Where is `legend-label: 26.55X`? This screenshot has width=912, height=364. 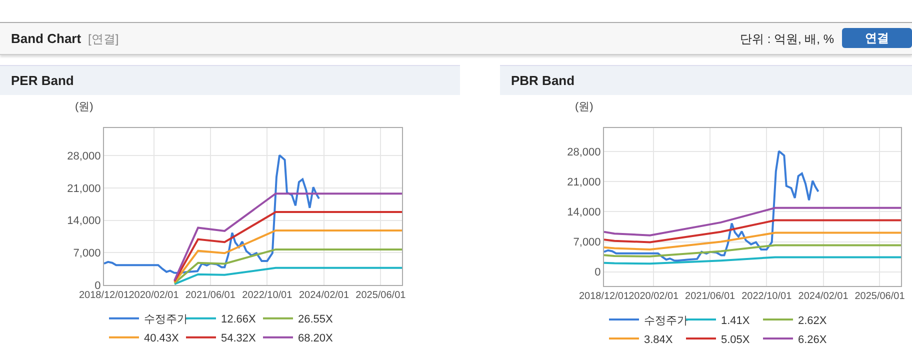
legend-label: 26.55X is located at coordinates (316, 320).